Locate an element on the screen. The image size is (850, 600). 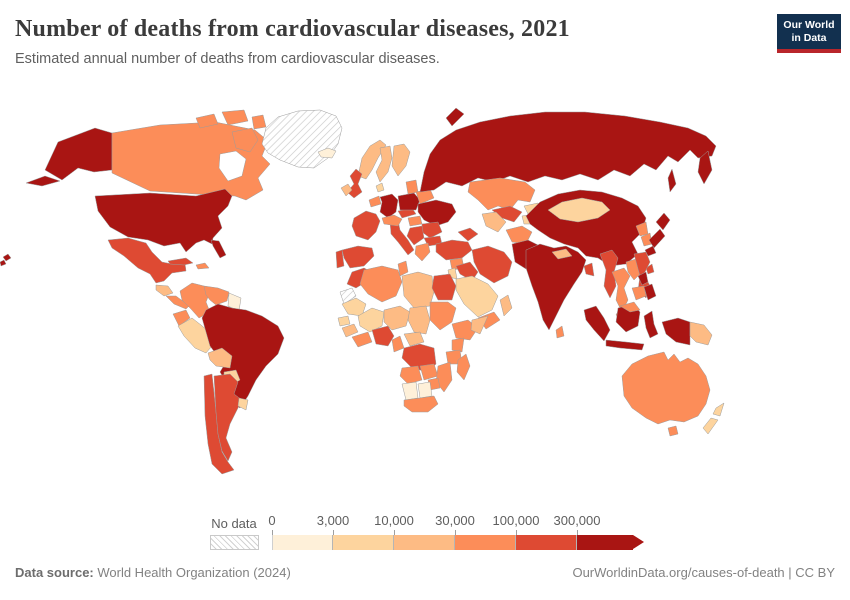
country-sudan is located at coordinates (443, 316).